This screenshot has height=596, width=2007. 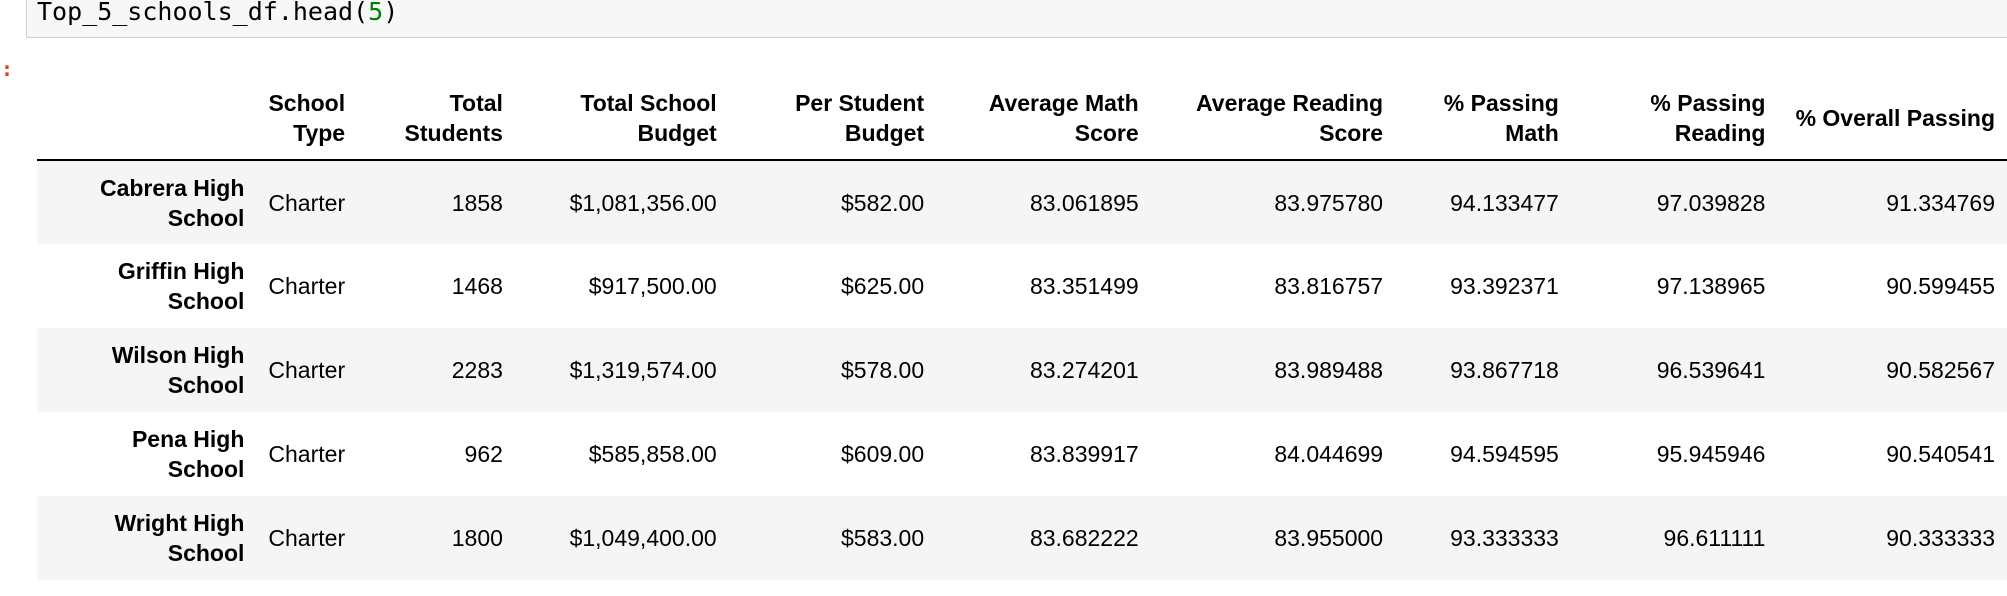 I want to click on column-header: Total Students, so click(x=436, y=119).